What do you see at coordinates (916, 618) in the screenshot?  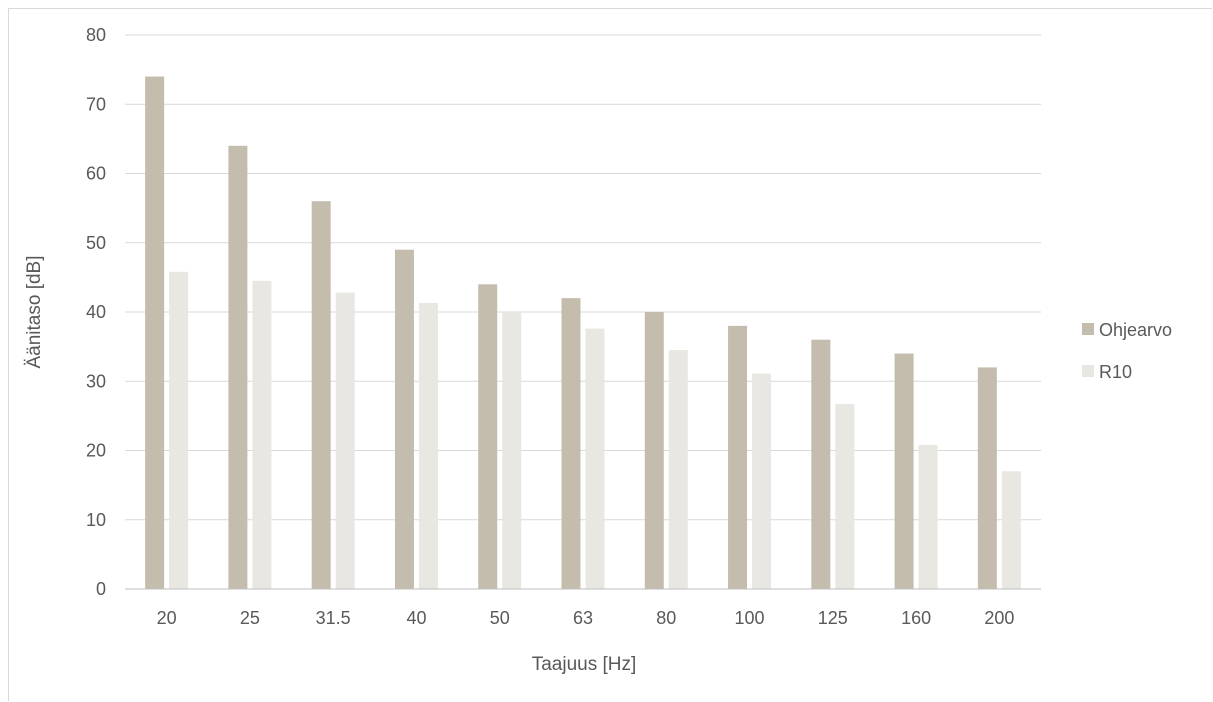 I see `x-tick-label: 160` at bounding box center [916, 618].